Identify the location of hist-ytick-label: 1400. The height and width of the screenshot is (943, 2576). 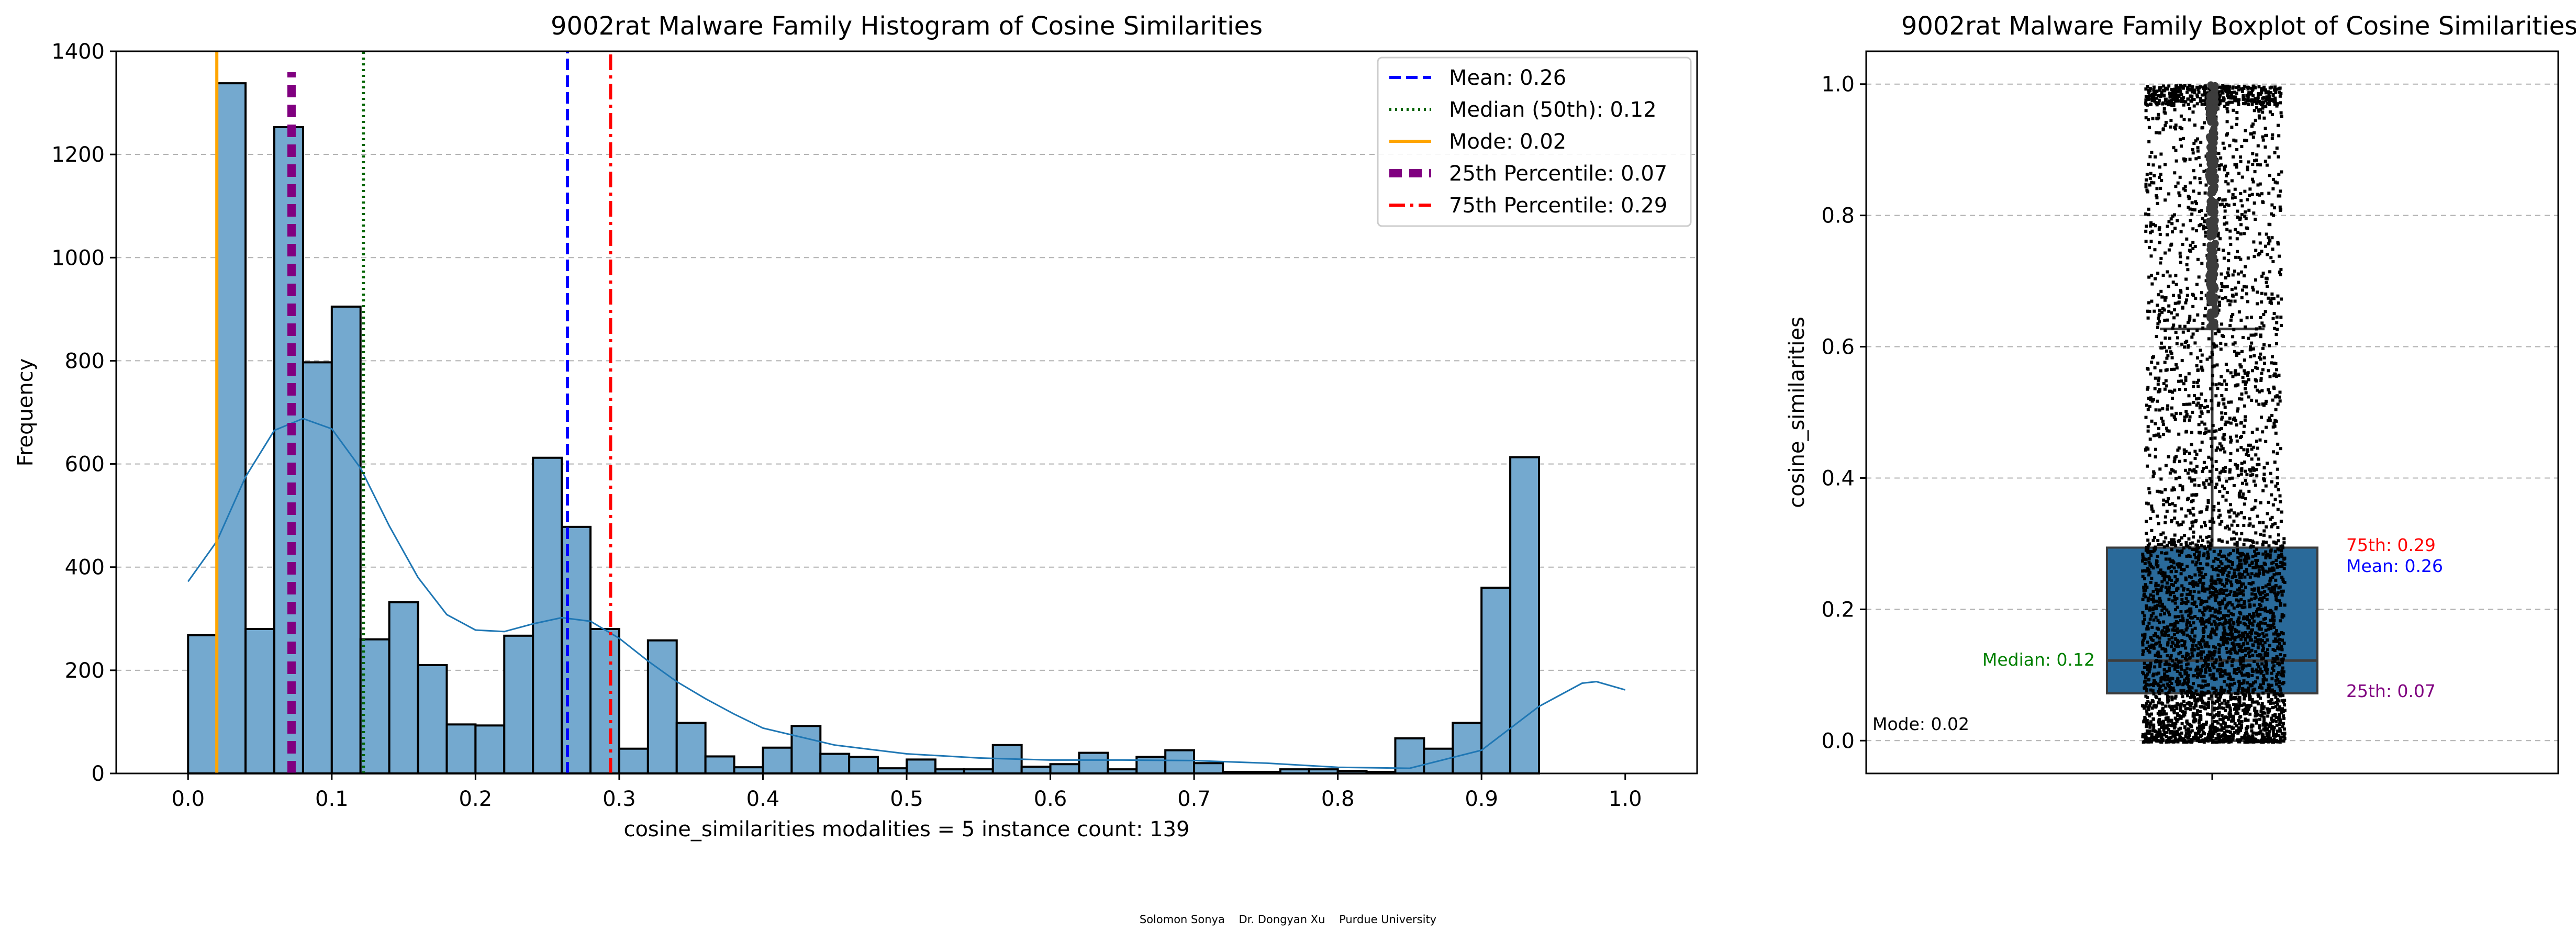
(78, 52).